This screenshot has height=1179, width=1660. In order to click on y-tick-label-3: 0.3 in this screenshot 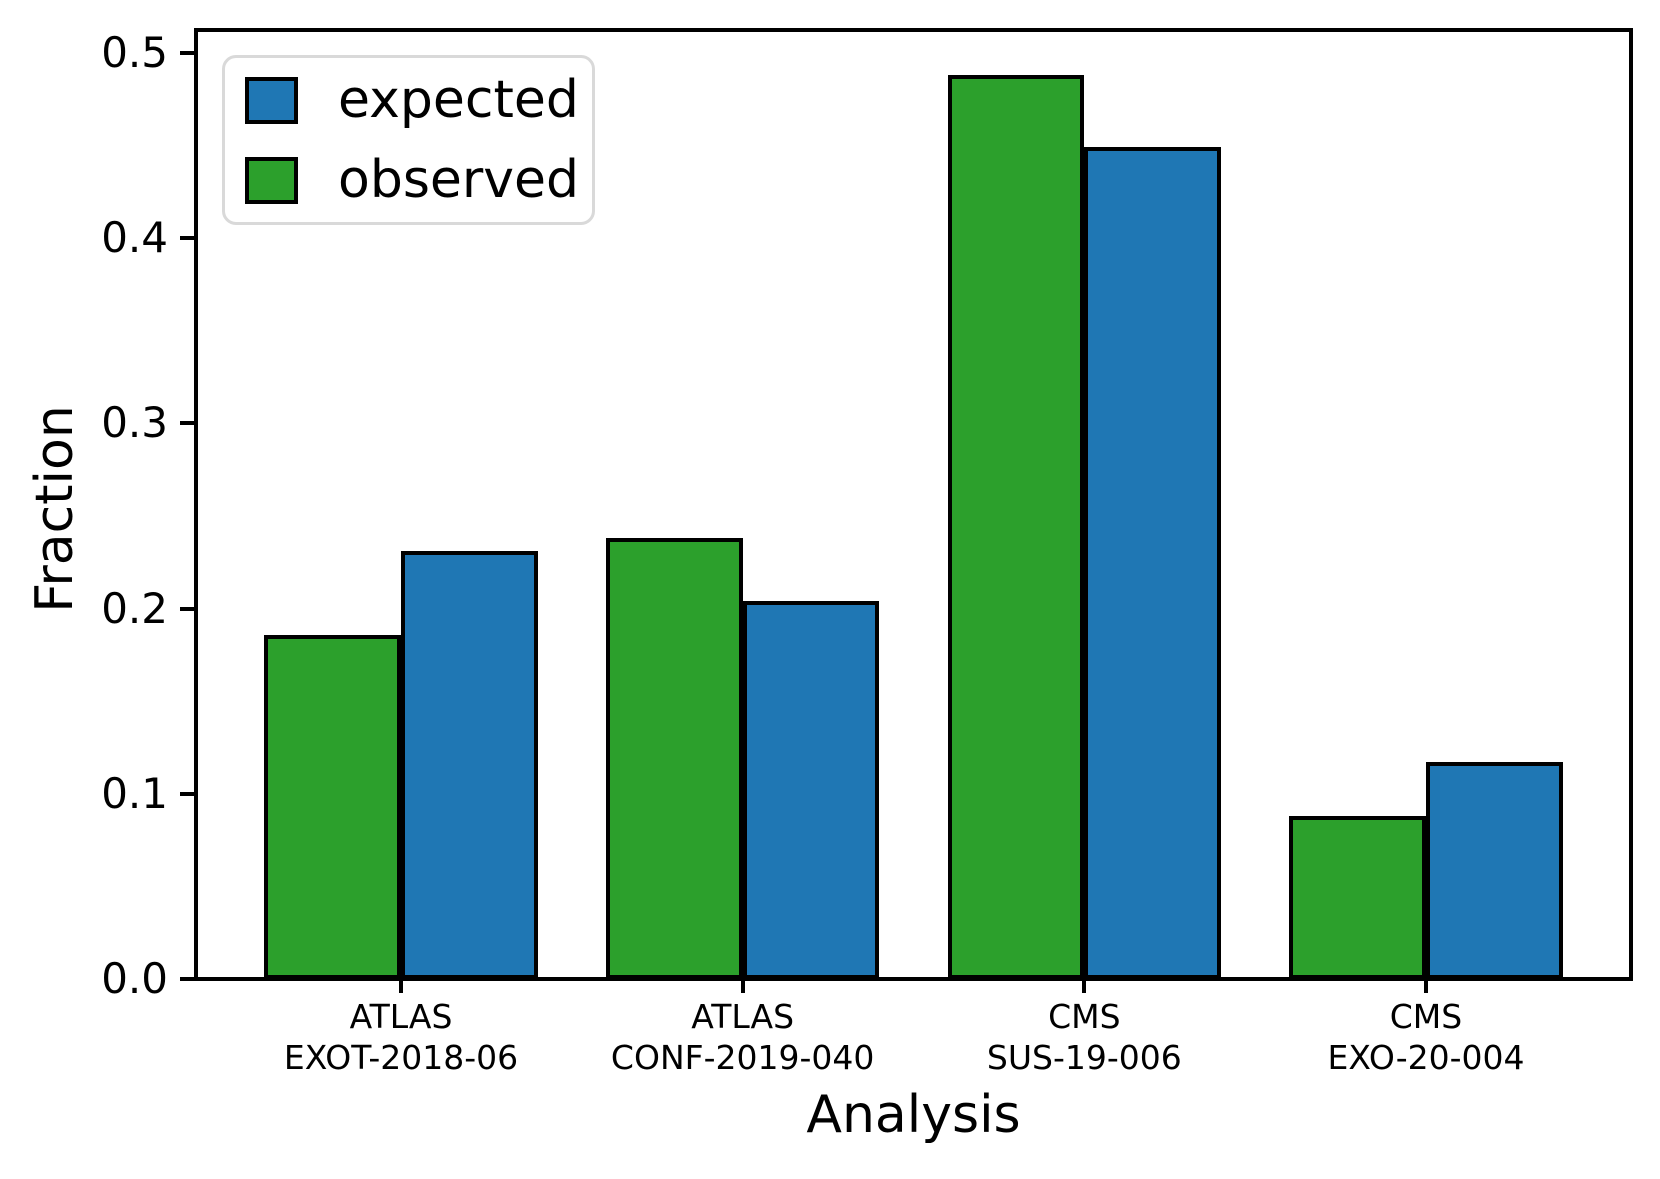, I will do `click(134, 423)`.